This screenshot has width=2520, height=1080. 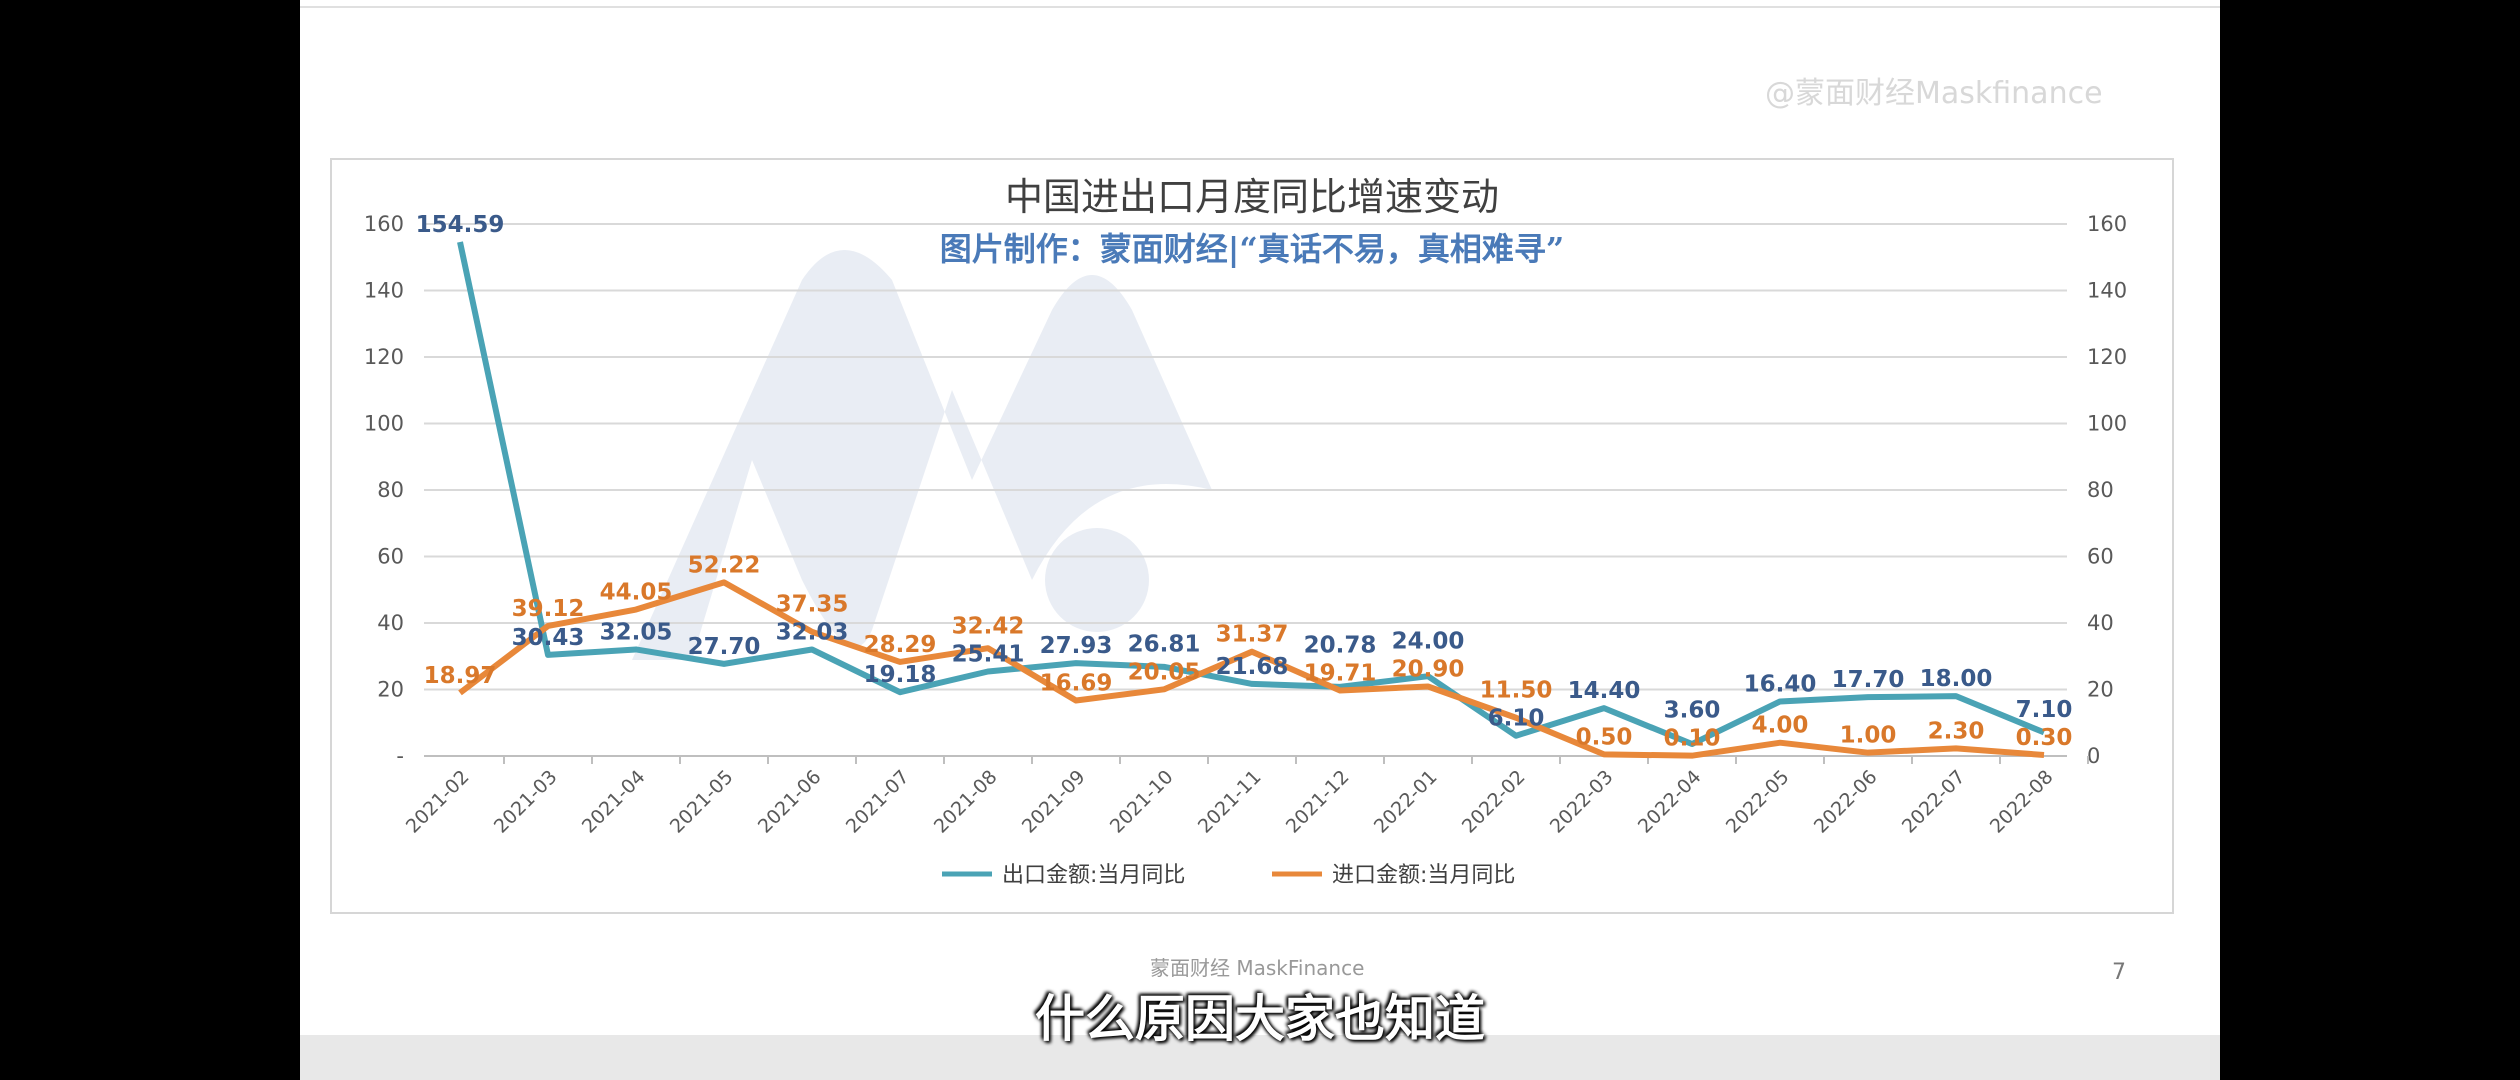 I want to click on import-data-label: 20.05, so click(x=1164, y=672).